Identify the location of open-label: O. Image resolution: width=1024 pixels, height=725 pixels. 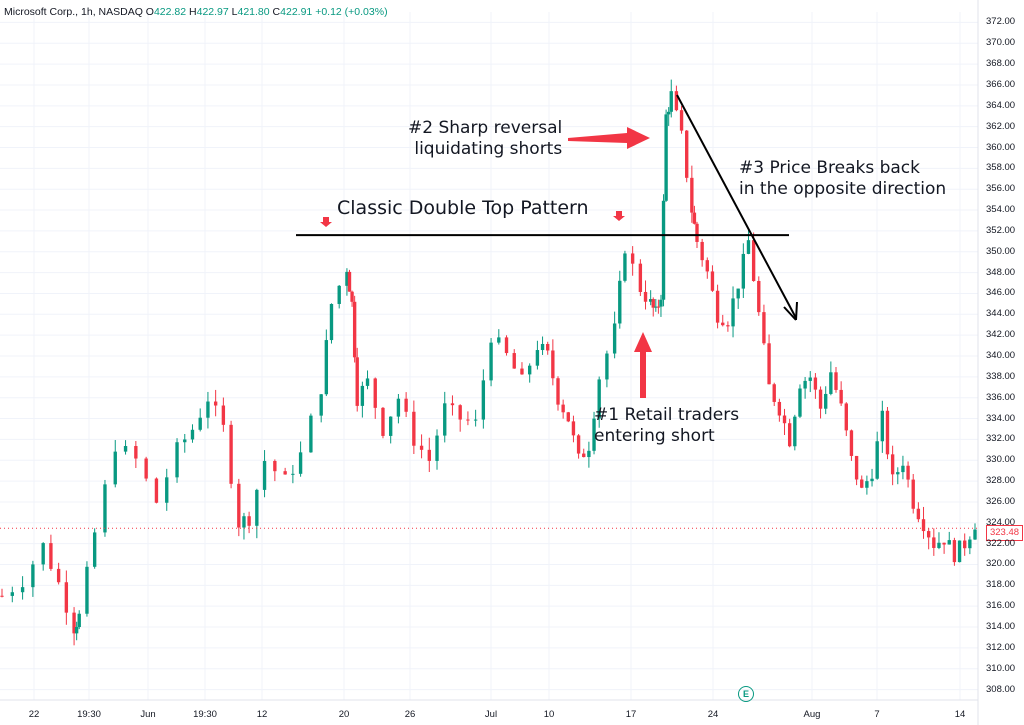
(149, 12).